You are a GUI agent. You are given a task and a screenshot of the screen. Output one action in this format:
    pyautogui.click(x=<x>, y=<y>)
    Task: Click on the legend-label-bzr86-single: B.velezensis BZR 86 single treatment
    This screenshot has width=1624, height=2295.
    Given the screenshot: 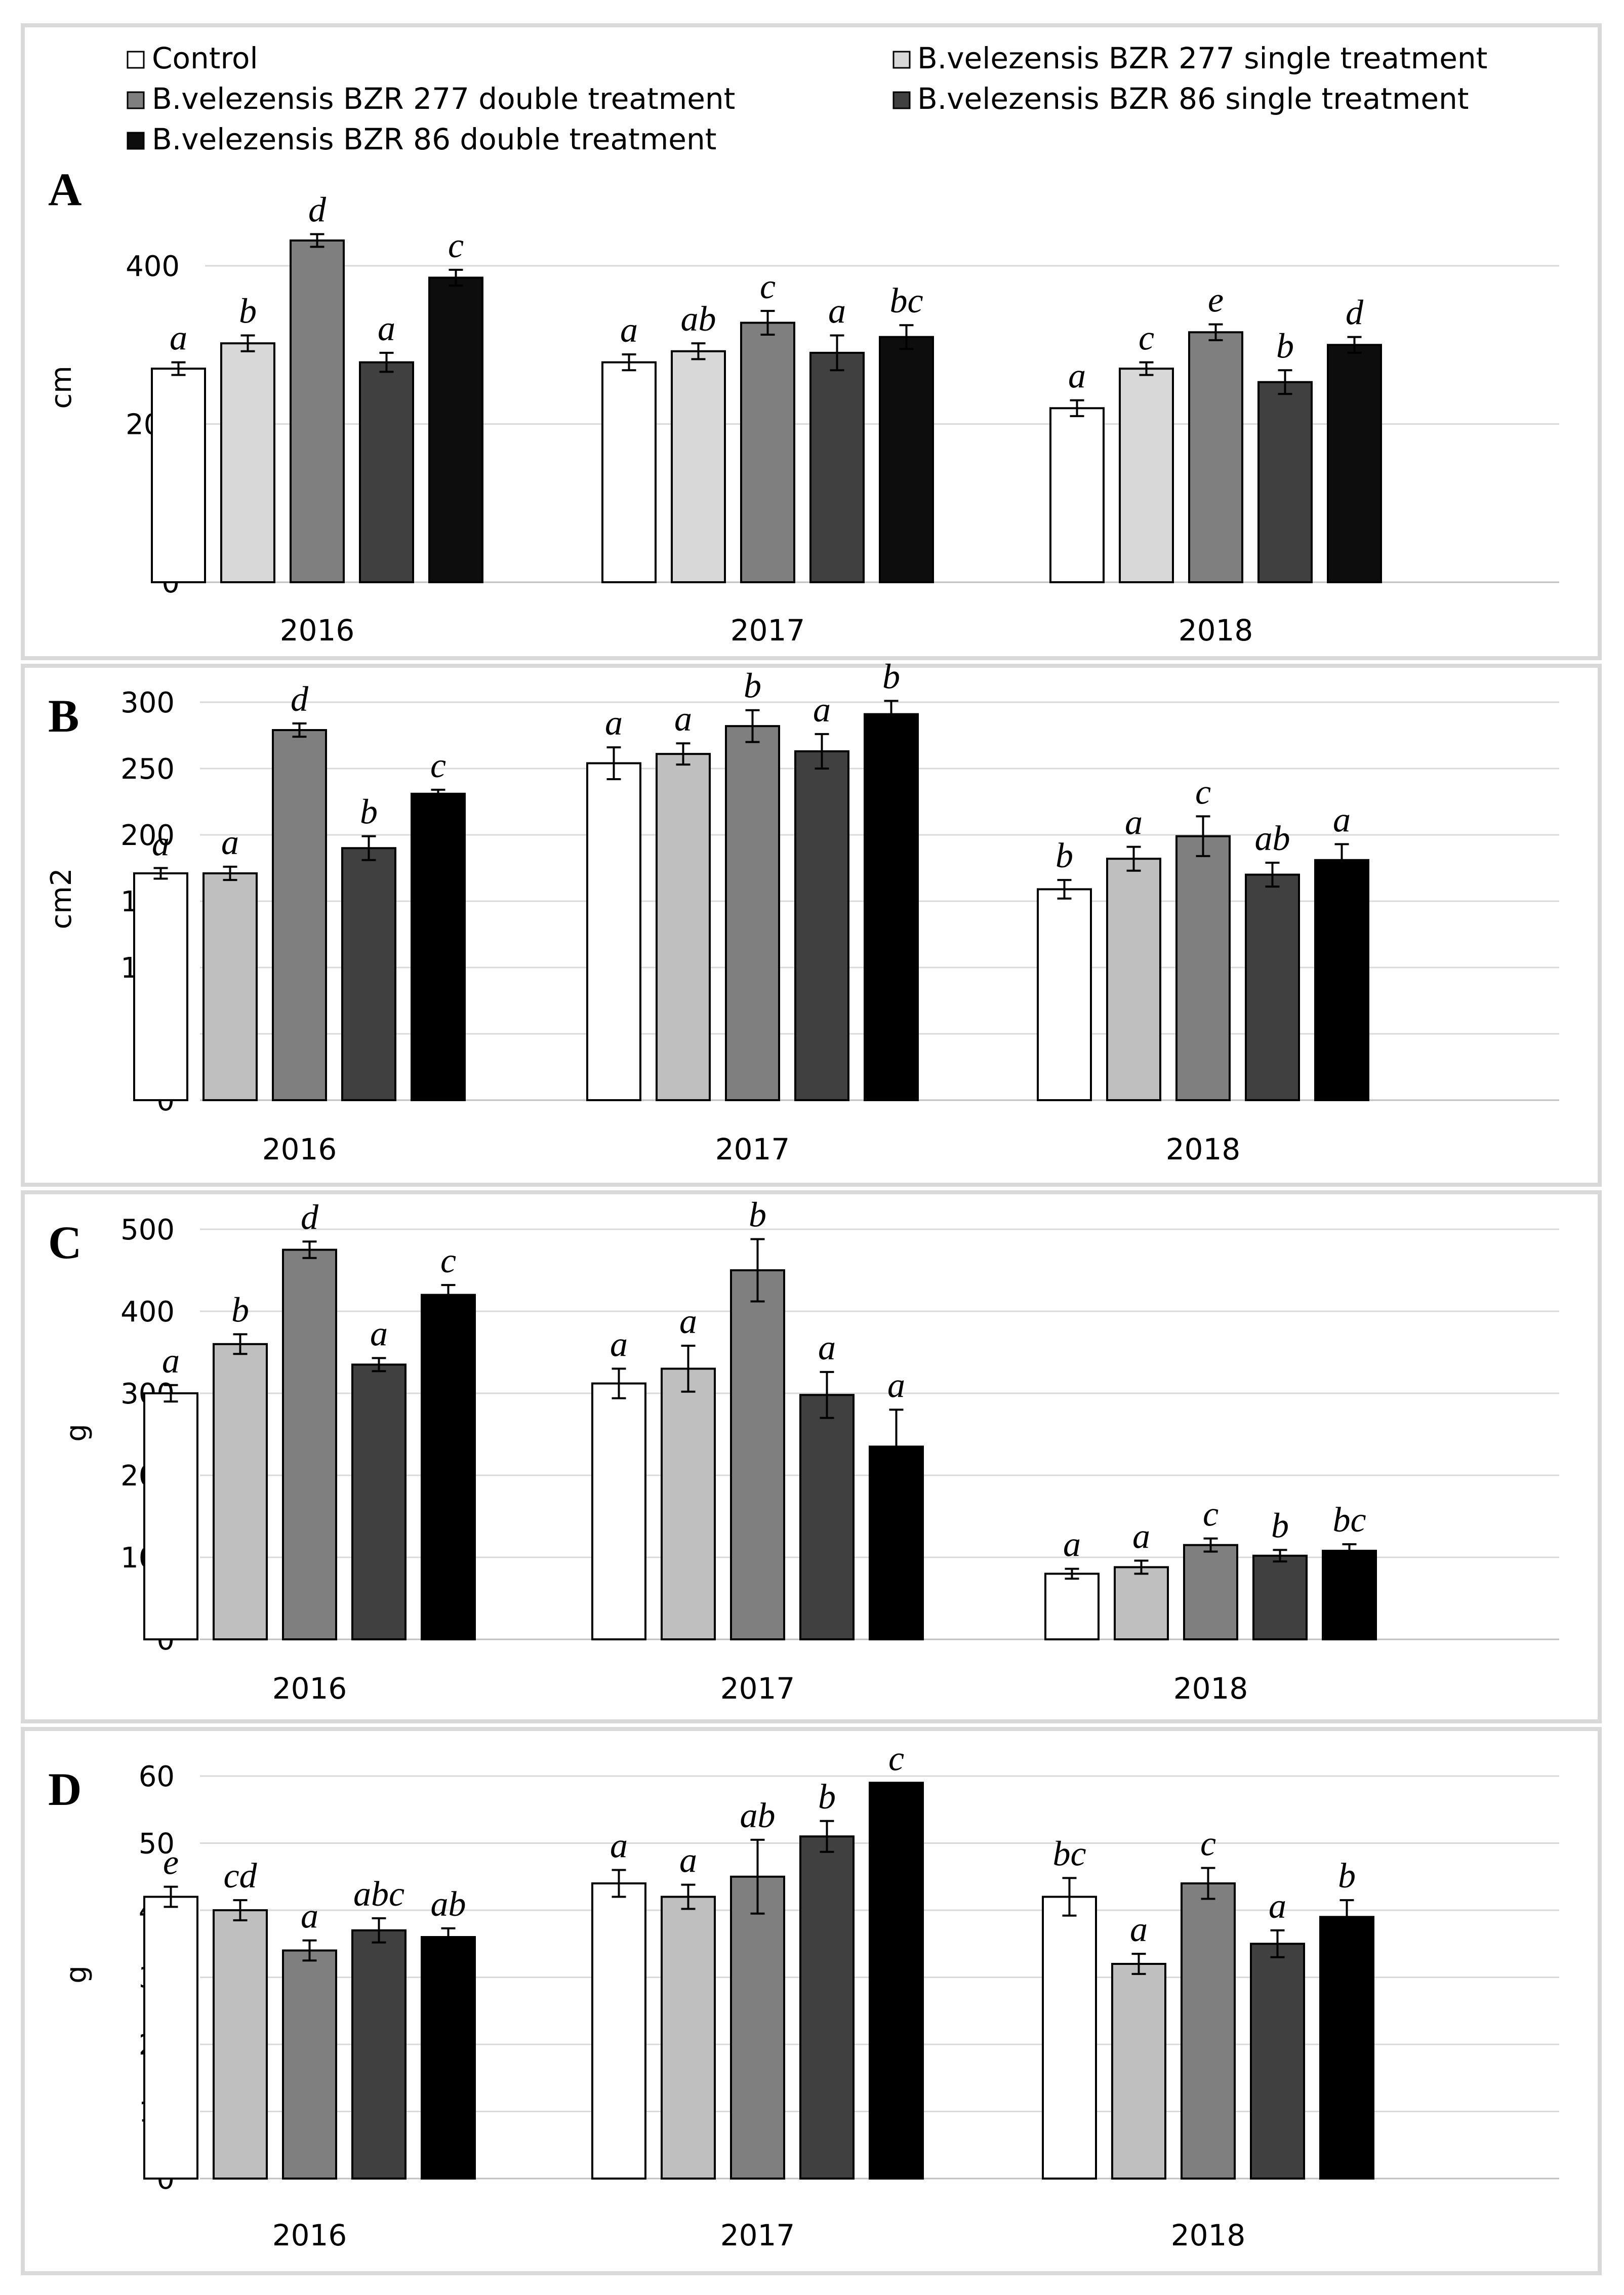 What is the action you would take?
    pyautogui.click(x=1193, y=99)
    